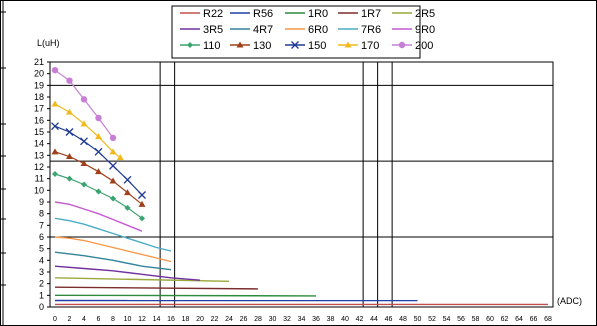 This screenshot has height=326, width=597. I want to click on x-tick-label: 8, so click(113, 319).